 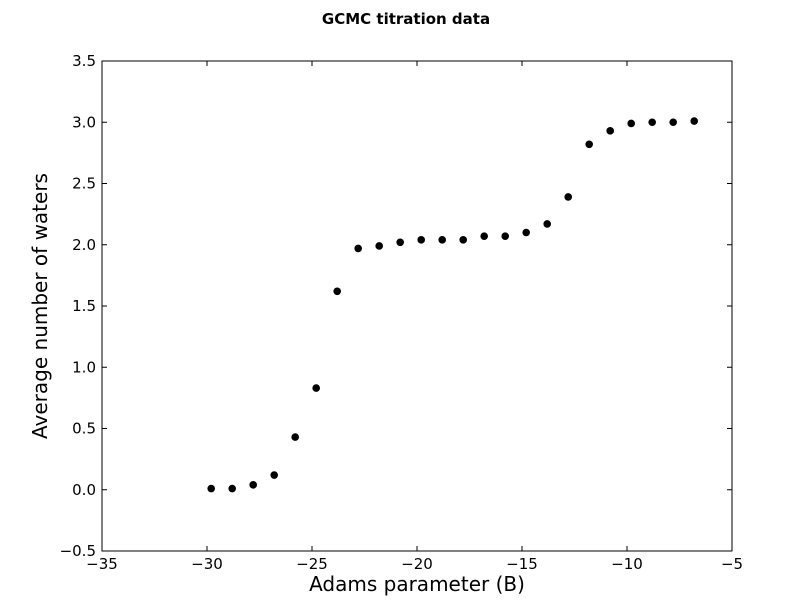 I want to click on y-tick-label: 3.0, so click(x=84, y=122).